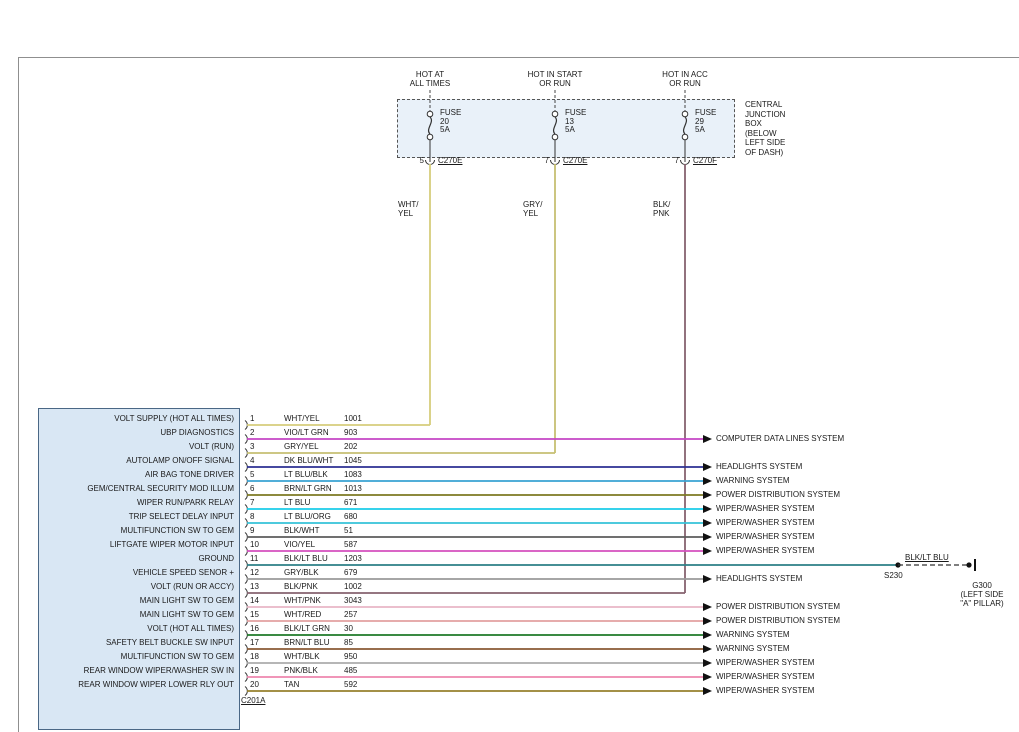 The width and height of the screenshot is (1019, 732). What do you see at coordinates (192, 586) in the screenshot?
I see `signal-label: VOLT (RUN OR ACCY)` at bounding box center [192, 586].